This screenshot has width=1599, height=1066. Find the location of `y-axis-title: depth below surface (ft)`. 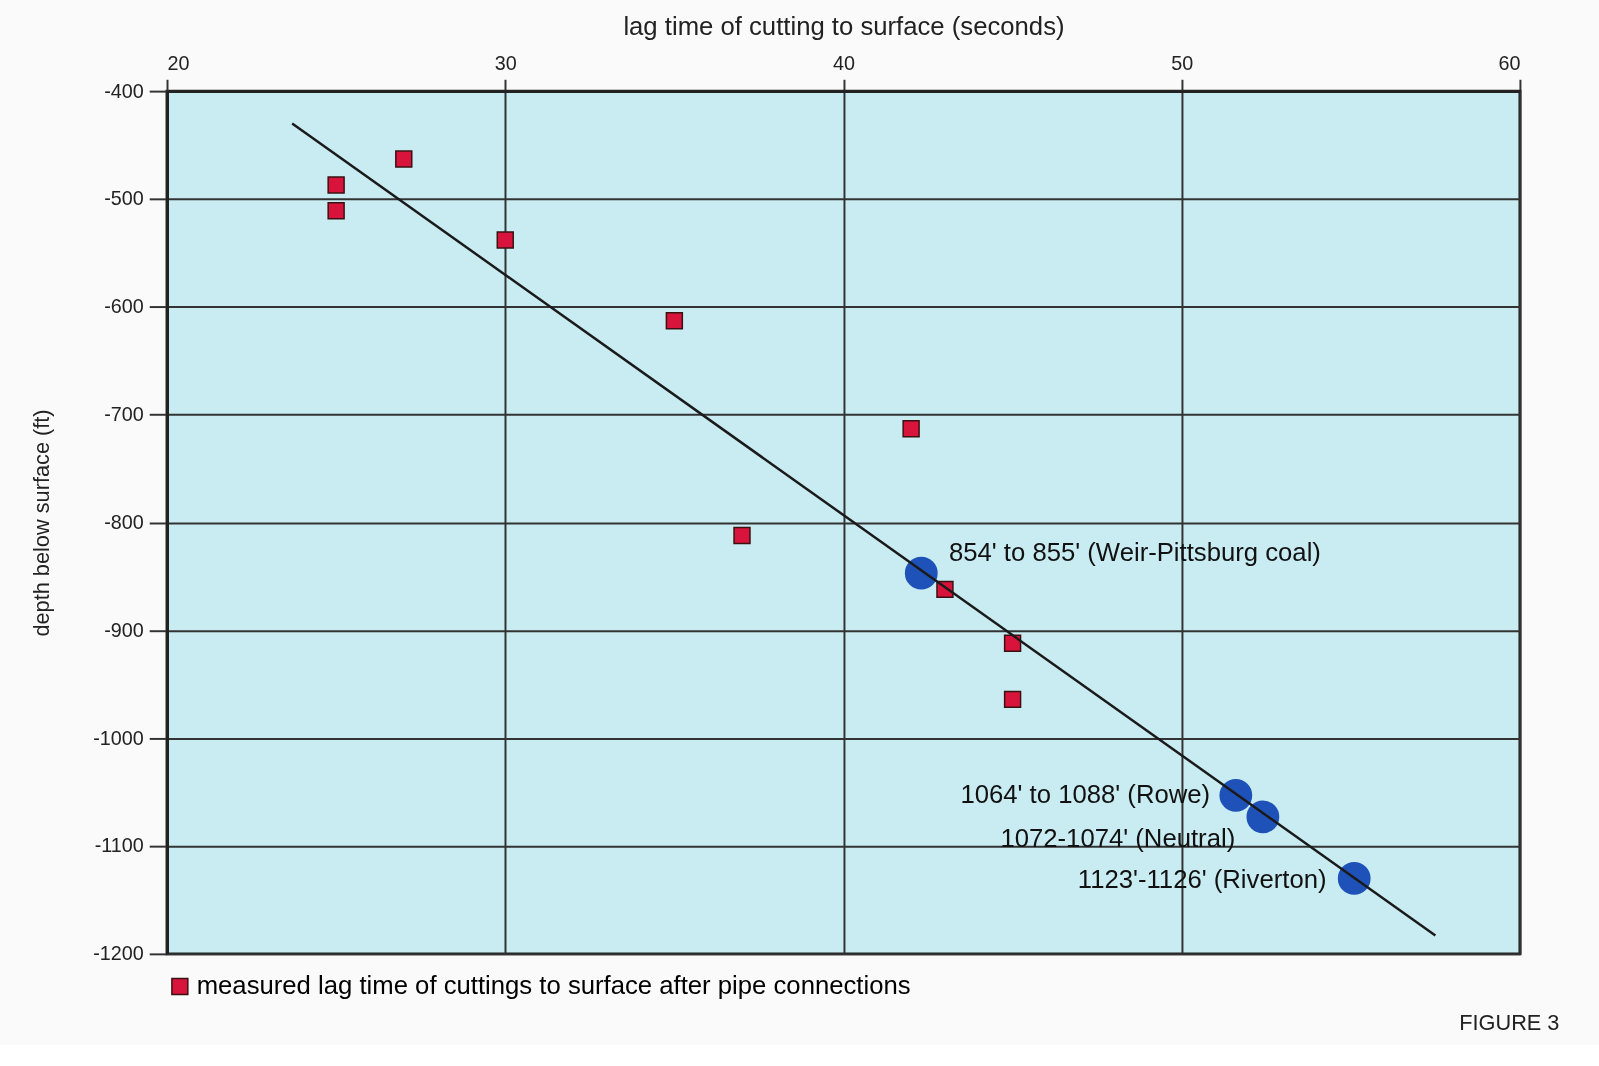

y-axis-title: depth below surface (ft) is located at coordinates (41, 523).